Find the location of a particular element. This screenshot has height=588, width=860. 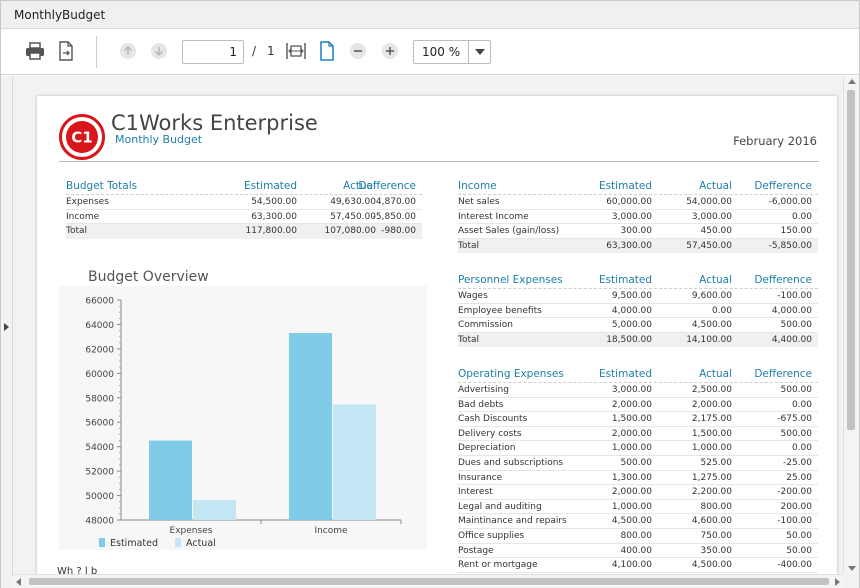

chart-legend: Estimated Actual is located at coordinates (164, 543).